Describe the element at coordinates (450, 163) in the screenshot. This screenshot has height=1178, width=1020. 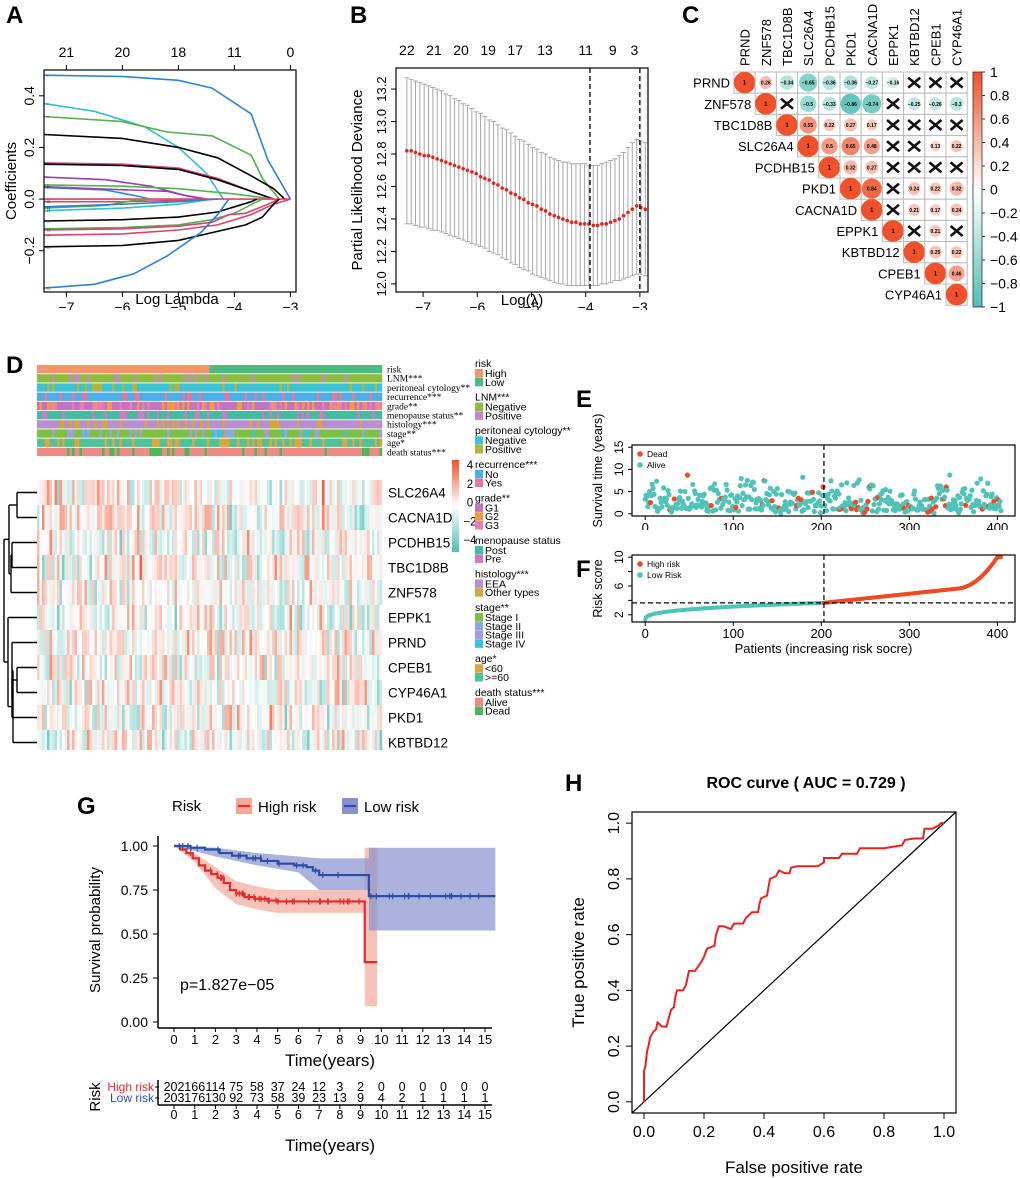
I see `mean-point` at that location.